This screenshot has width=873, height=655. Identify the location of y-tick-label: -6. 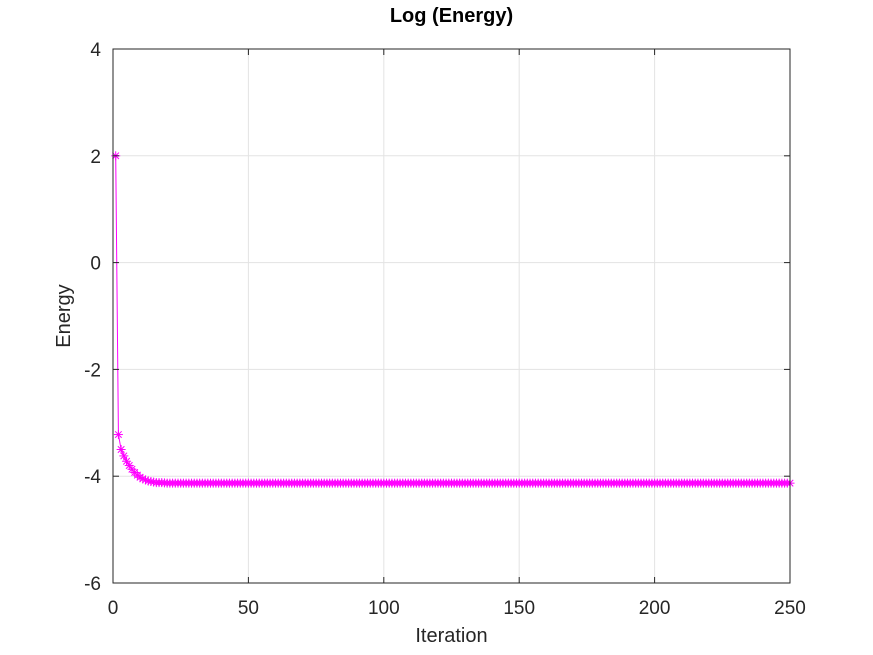
(92, 584).